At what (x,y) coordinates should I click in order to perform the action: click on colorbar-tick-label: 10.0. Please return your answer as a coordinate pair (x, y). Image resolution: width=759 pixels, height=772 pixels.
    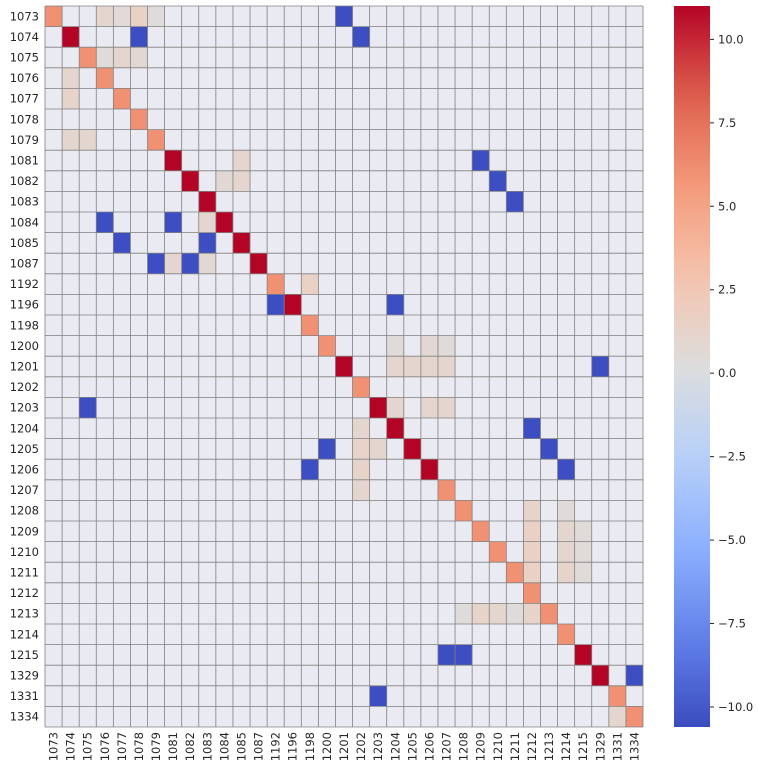
    Looking at the image, I should click on (731, 39).